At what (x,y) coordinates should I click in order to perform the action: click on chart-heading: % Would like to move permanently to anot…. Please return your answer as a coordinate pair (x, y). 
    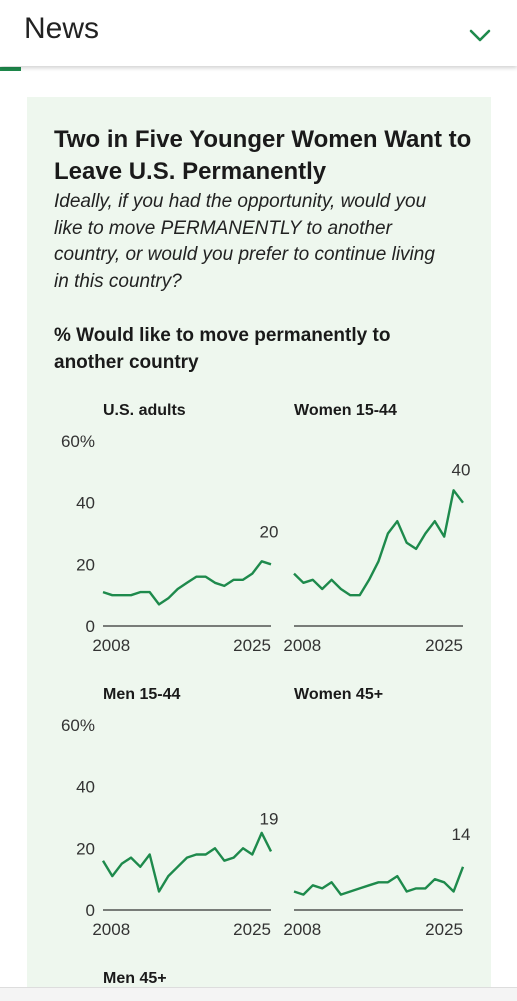
    Looking at the image, I should click on (222, 349).